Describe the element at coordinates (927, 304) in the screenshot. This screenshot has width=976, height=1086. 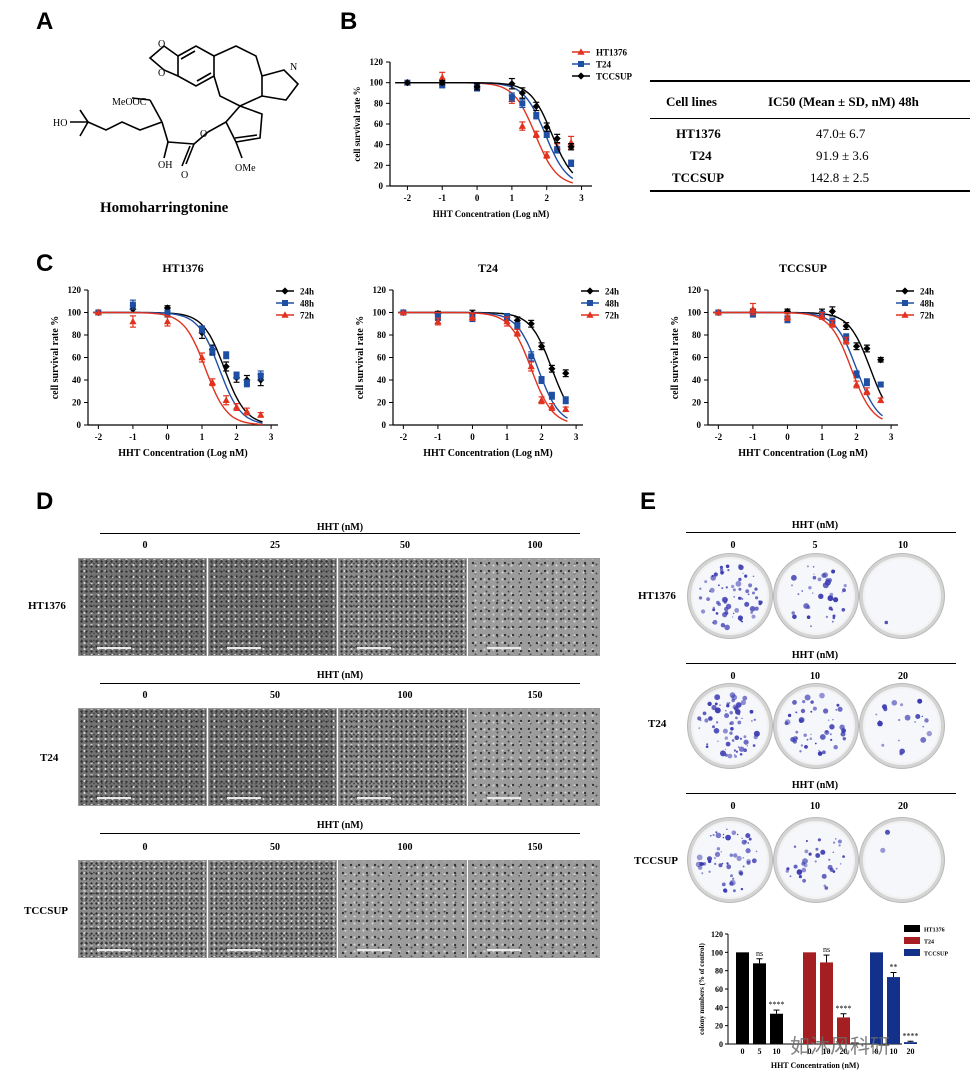
I see `legend-label: 48h` at that location.